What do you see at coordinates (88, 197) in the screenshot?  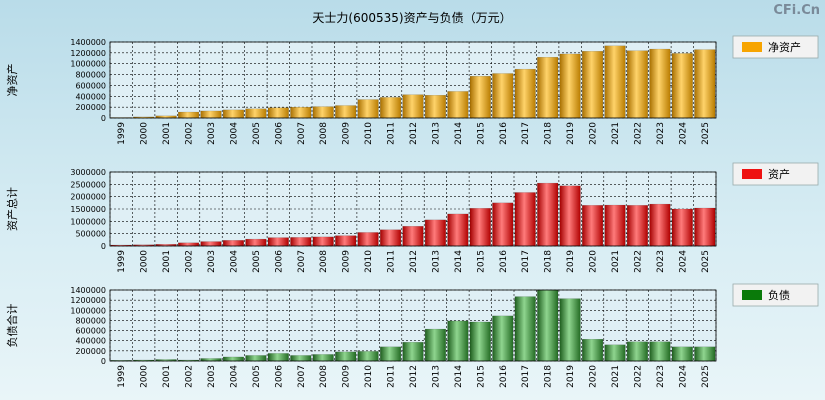 I see `y-tick-label: 2000000` at bounding box center [88, 197].